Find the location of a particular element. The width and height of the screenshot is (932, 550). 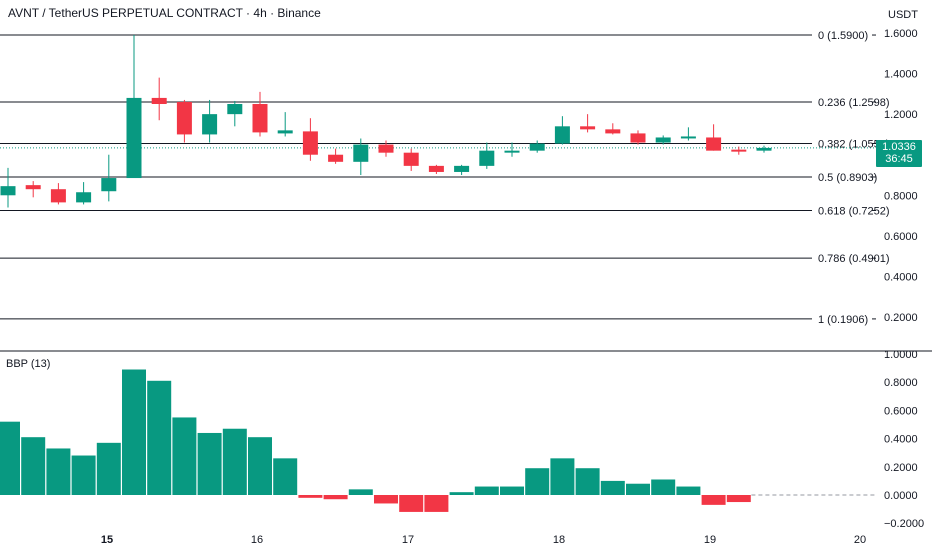

price-axis-tick: 0.4000 is located at coordinates (901, 277).